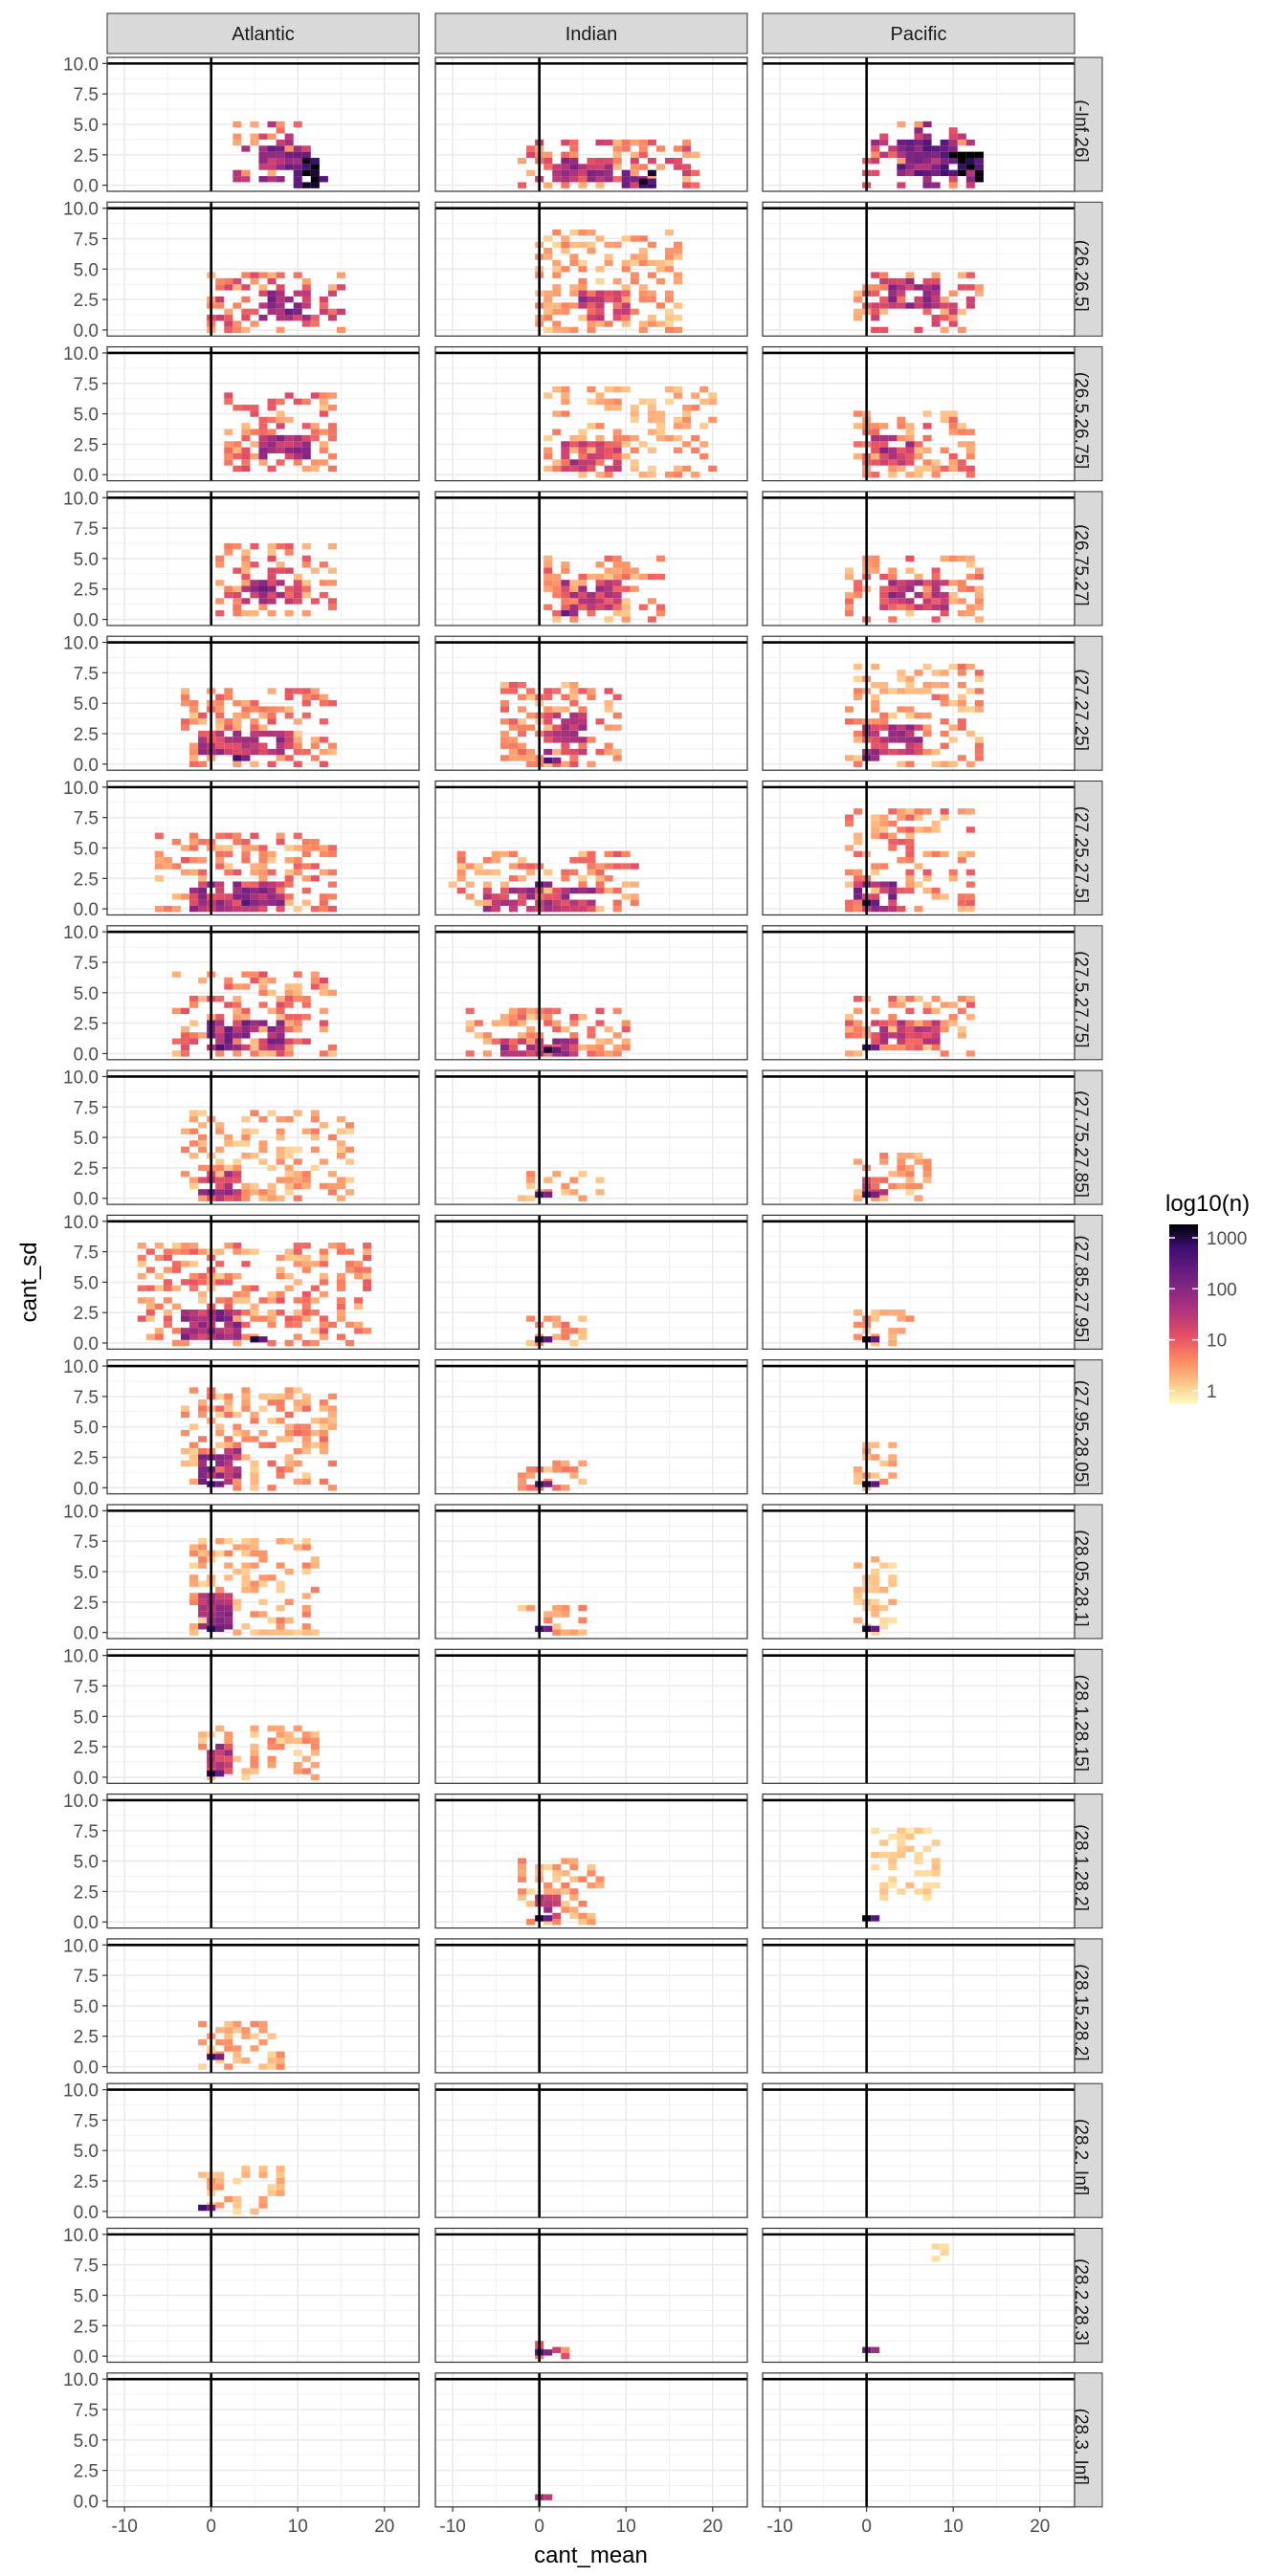  I want to click on row-strip-label: (27,27.25], so click(1081, 710).